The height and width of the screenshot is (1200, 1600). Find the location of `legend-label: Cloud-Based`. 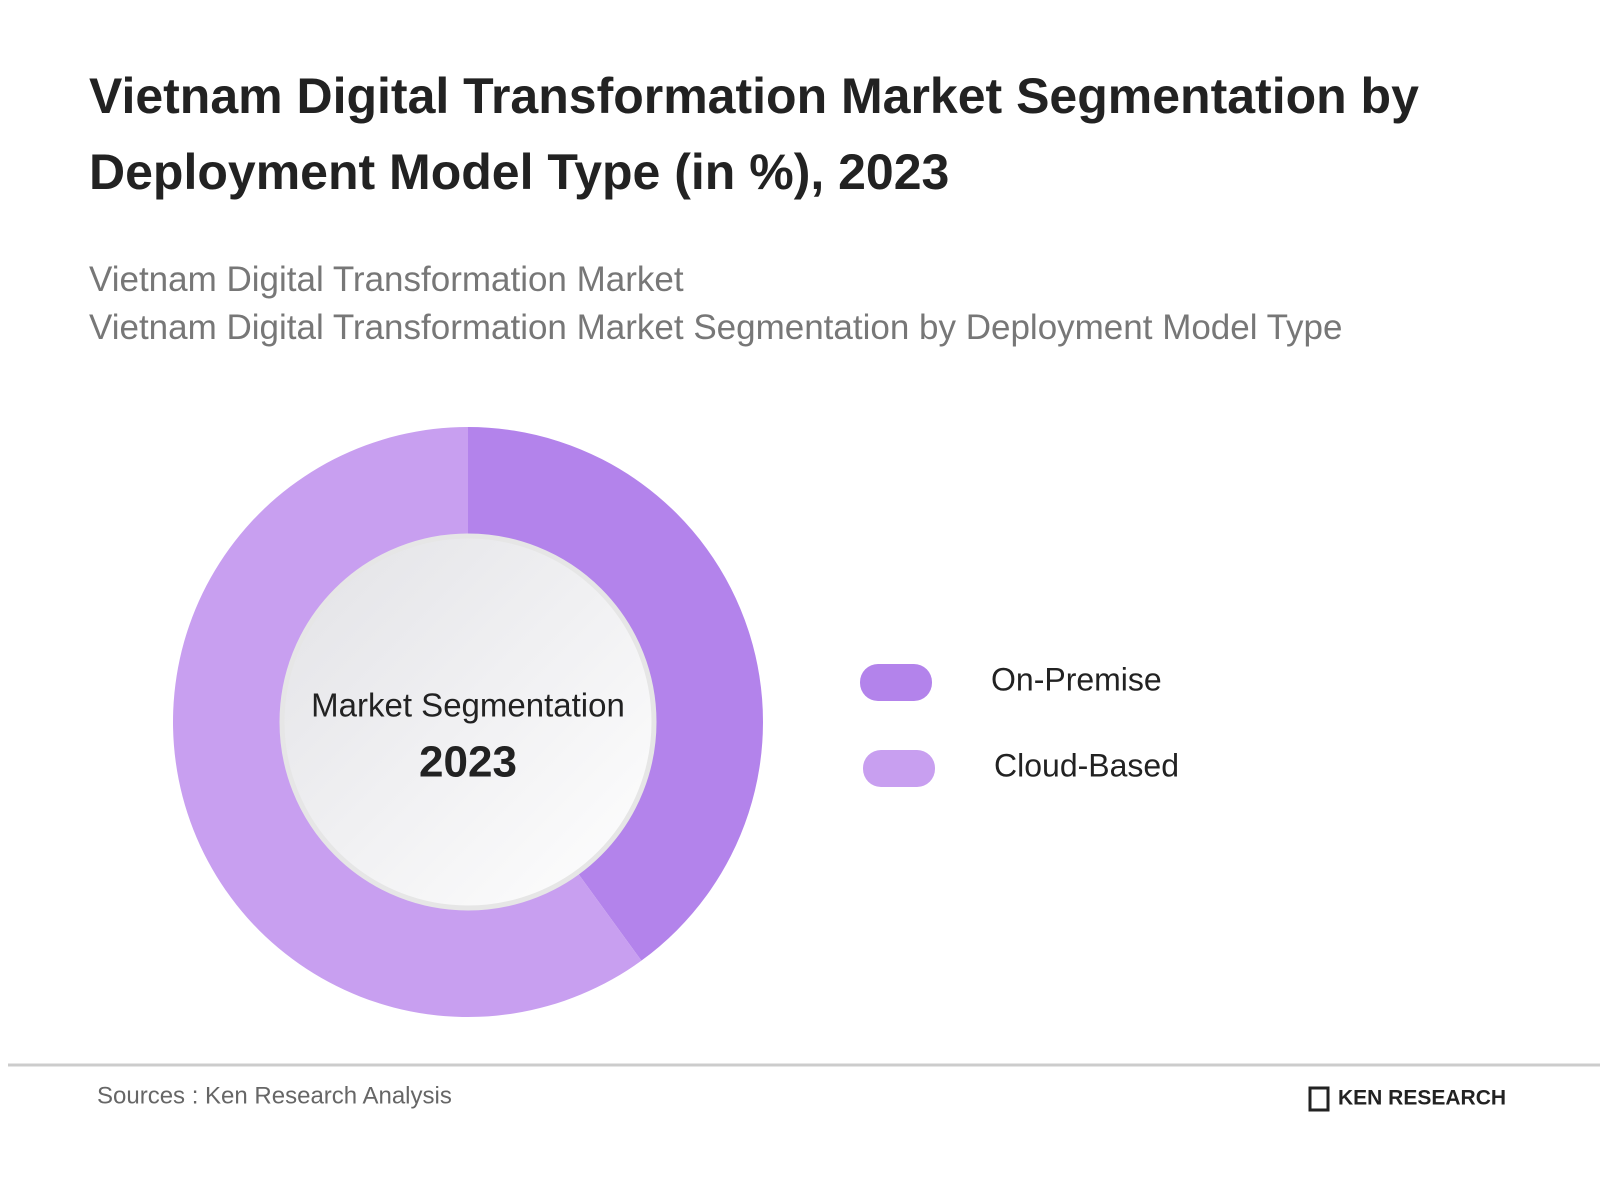

legend-label: Cloud-Based is located at coordinates (1086, 765).